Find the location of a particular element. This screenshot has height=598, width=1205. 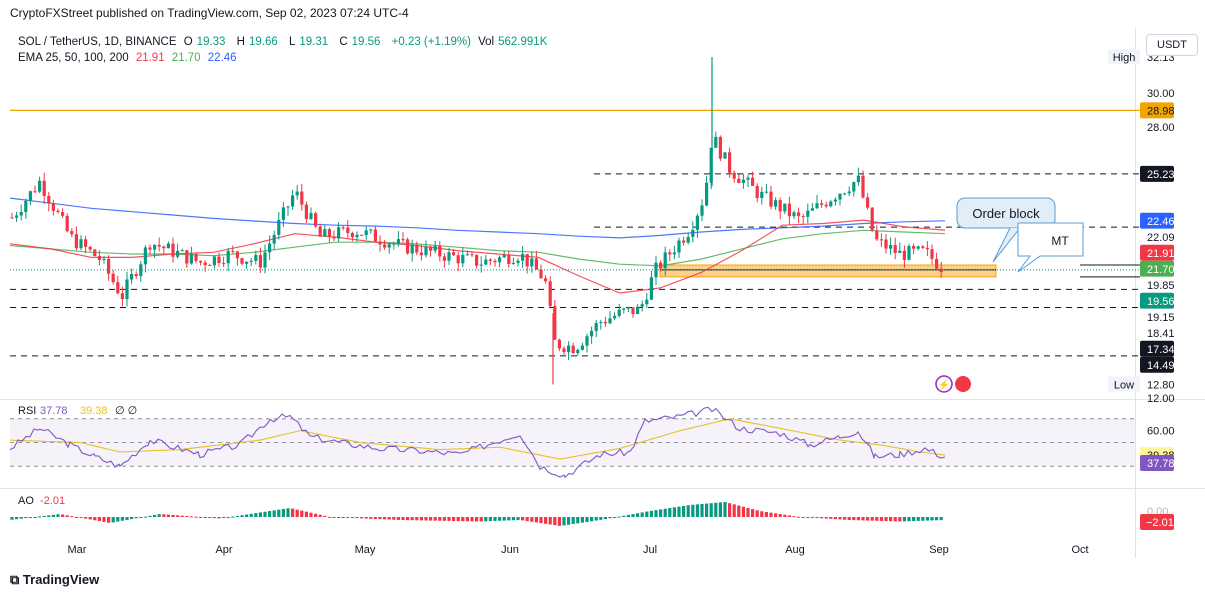

order-block-label: Order block is located at coordinates (1006, 213).